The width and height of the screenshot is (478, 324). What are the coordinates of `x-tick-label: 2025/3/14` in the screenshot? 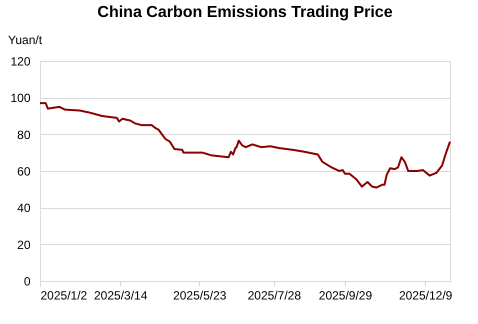 It's located at (121, 295).